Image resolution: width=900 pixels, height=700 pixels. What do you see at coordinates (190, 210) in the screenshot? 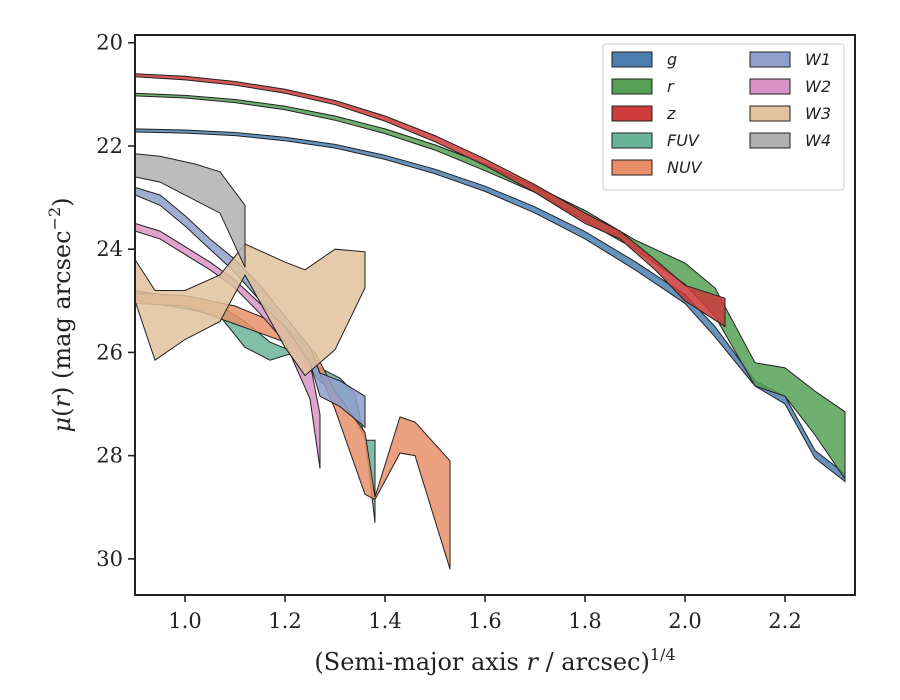
I see `band-w4` at bounding box center [190, 210].